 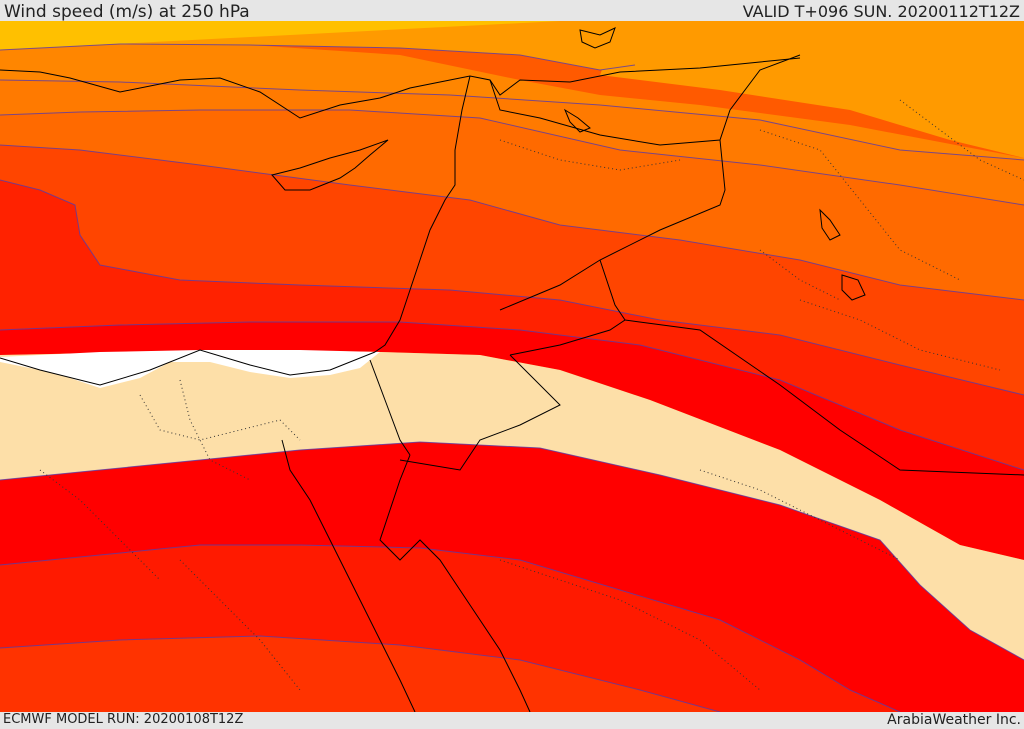 I want to click on valid-time: VALID T+096 SUN. 20200112T12Z, so click(x=881, y=11).